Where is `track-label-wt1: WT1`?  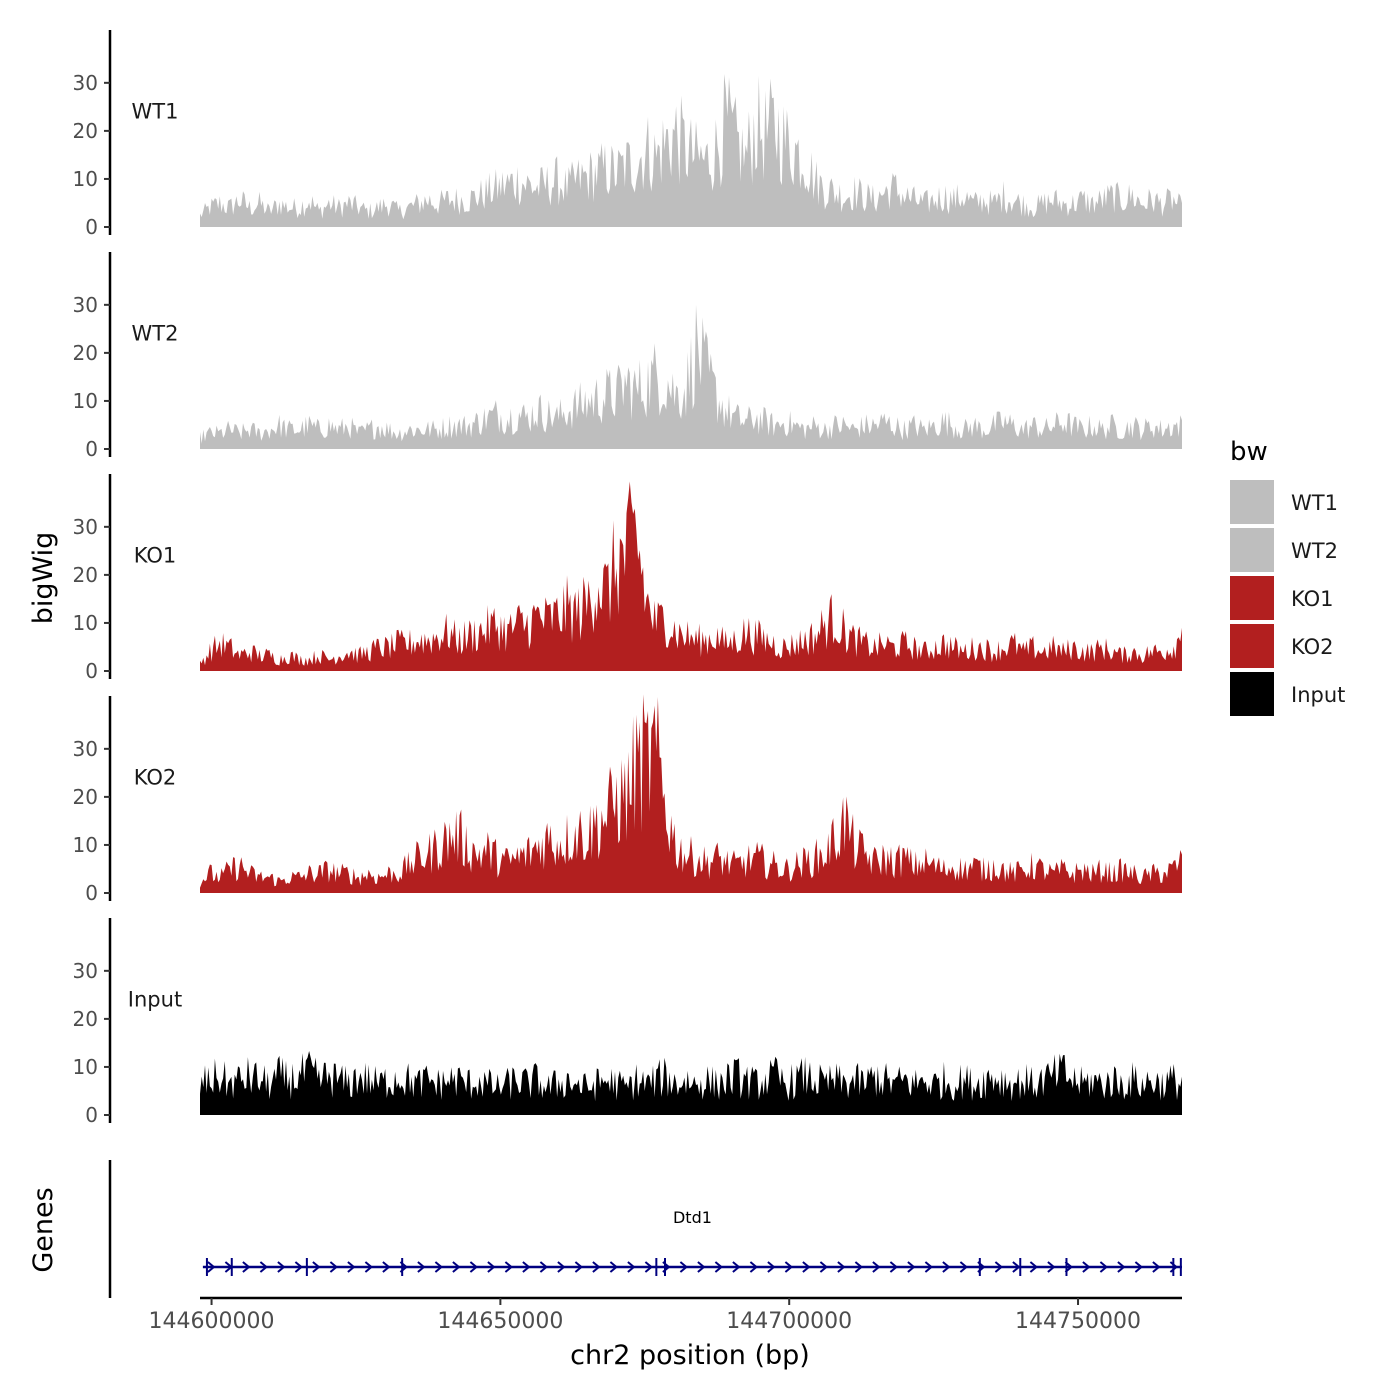 track-label-wt1: WT1 is located at coordinates (155, 112).